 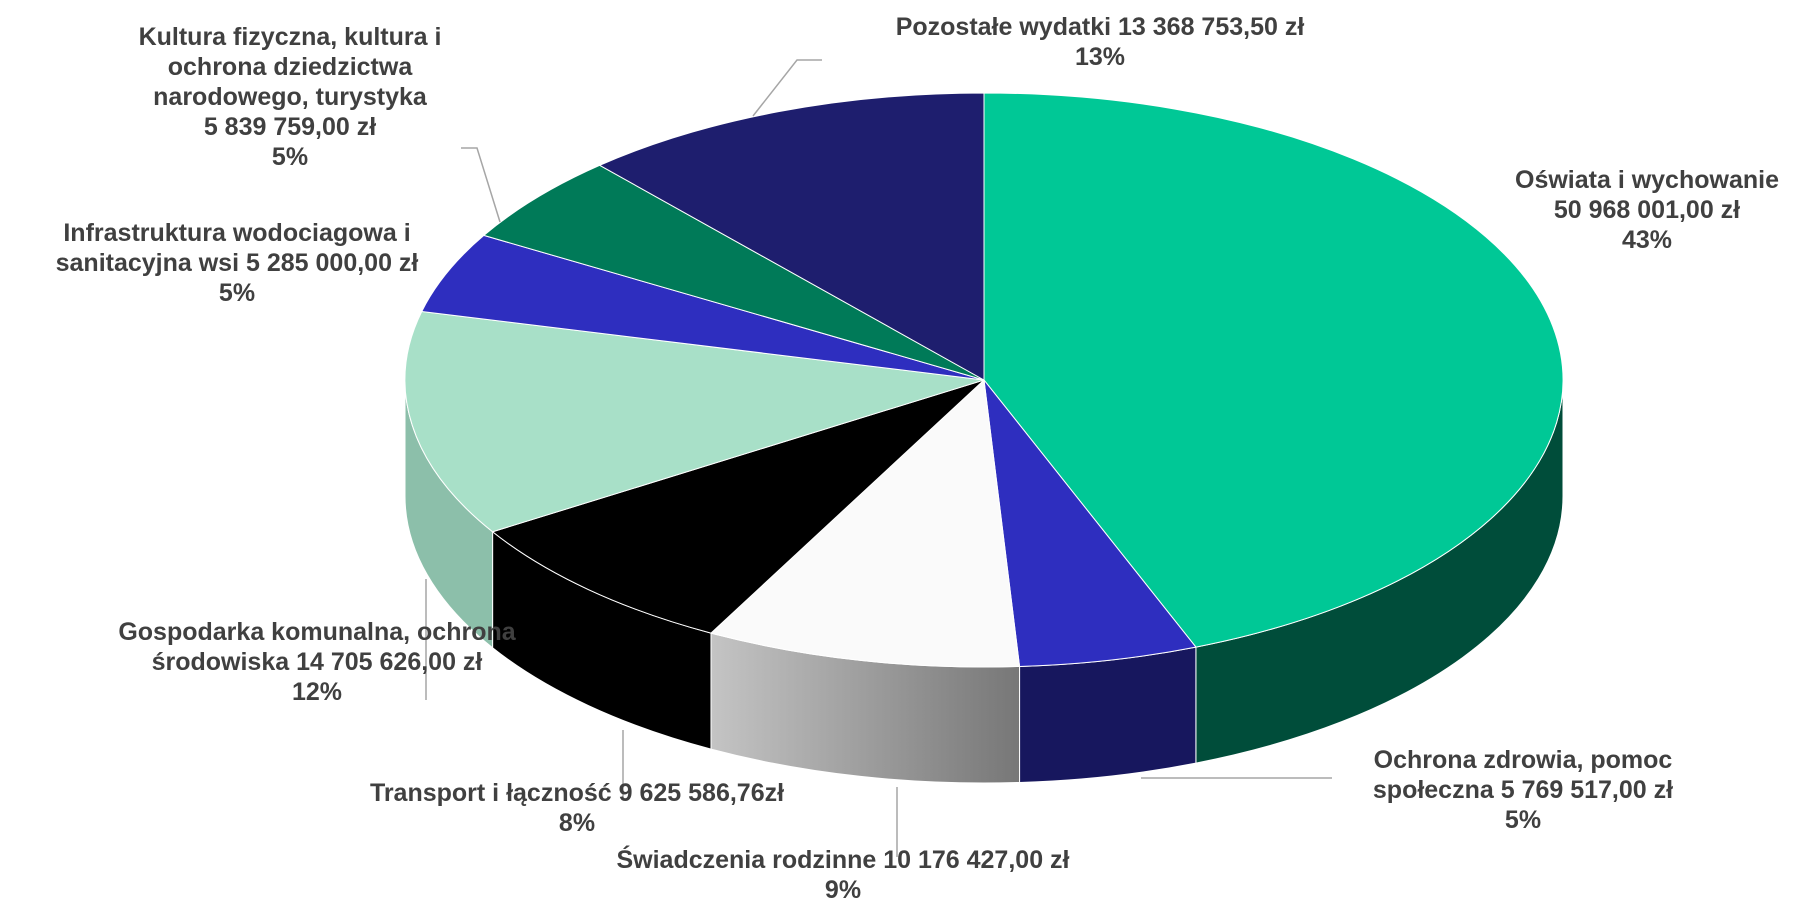 I want to click on value-label: 9 625 586,76zł, so click(x=701, y=793).